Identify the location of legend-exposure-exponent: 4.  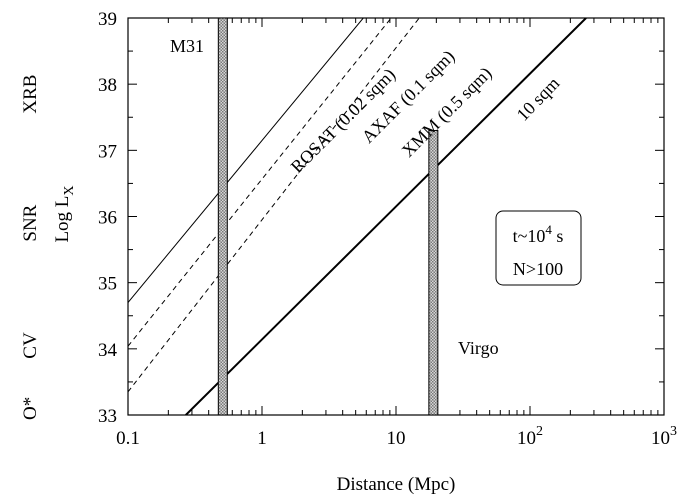
(548, 229).